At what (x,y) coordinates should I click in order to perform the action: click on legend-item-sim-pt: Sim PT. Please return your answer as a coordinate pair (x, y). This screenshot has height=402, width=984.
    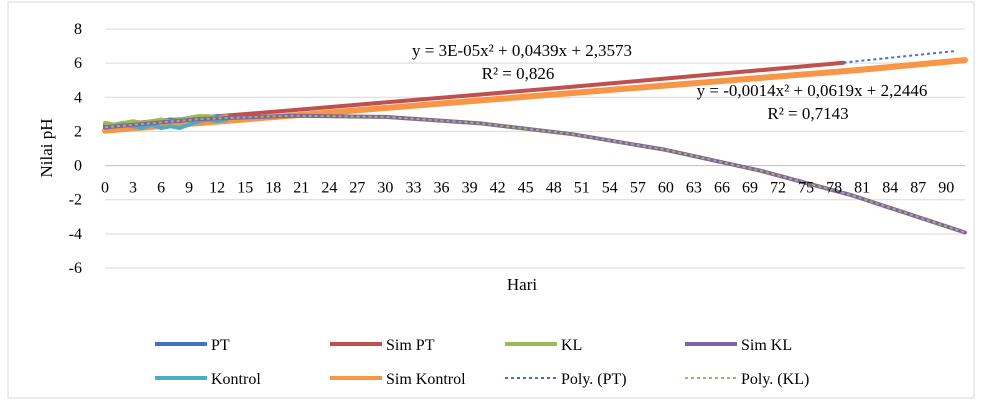
    Looking at the image, I should click on (382, 345).